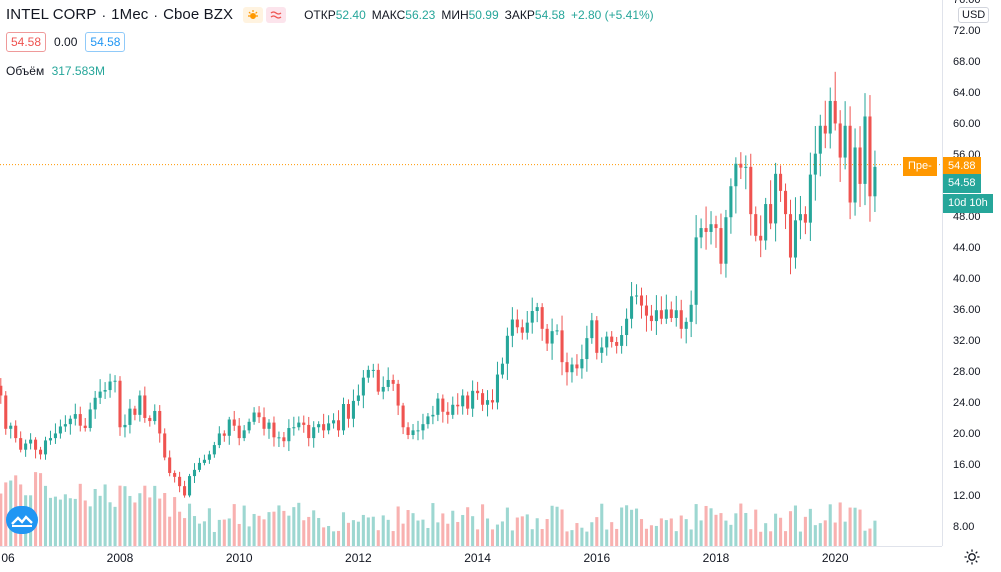  Describe the element at coordinates (972, 557) in the screenshot. I see `settings-gear-icon` at that location.